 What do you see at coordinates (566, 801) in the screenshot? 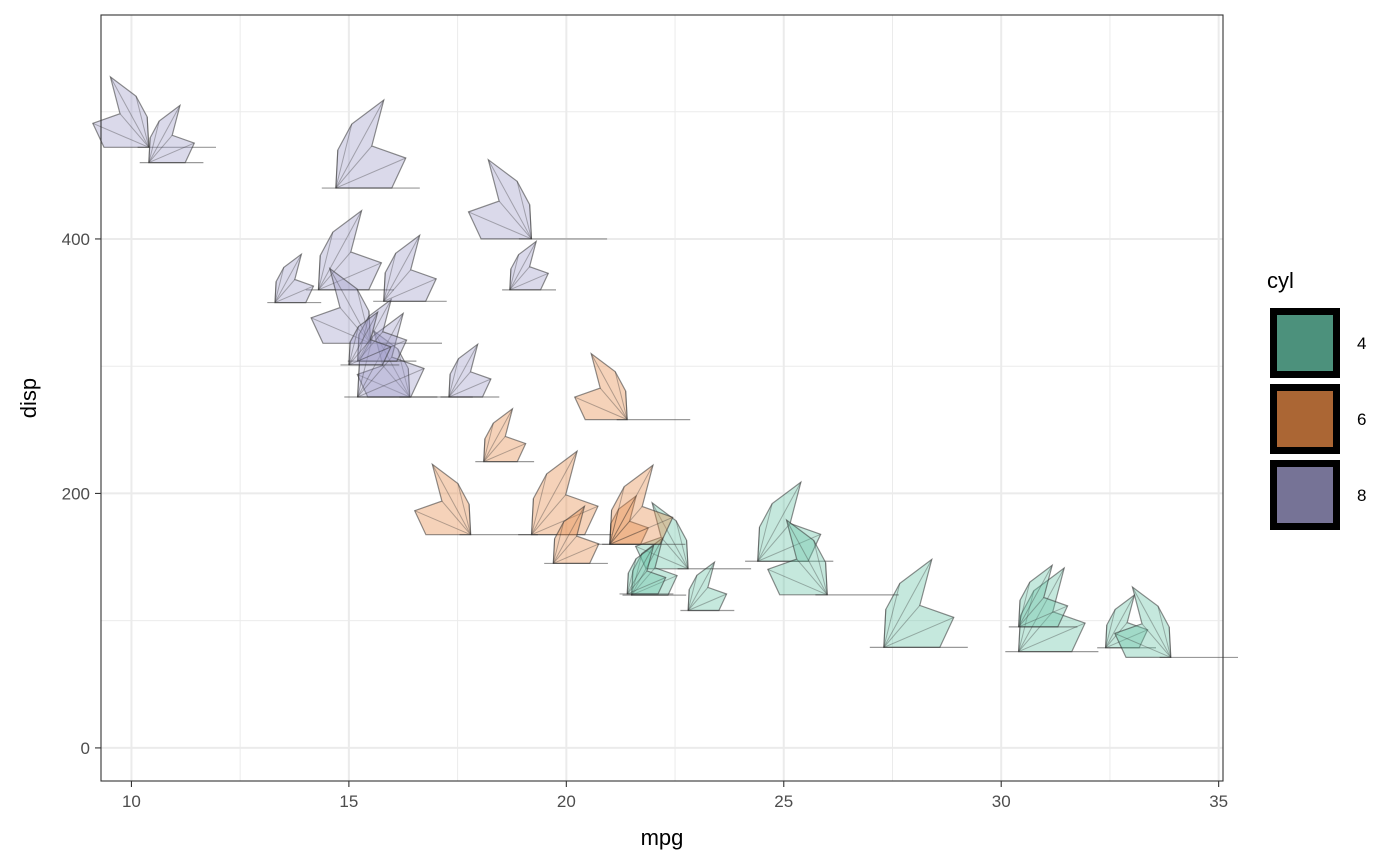
I see `x-tick-label: 20` at bounding box center [566, 801].